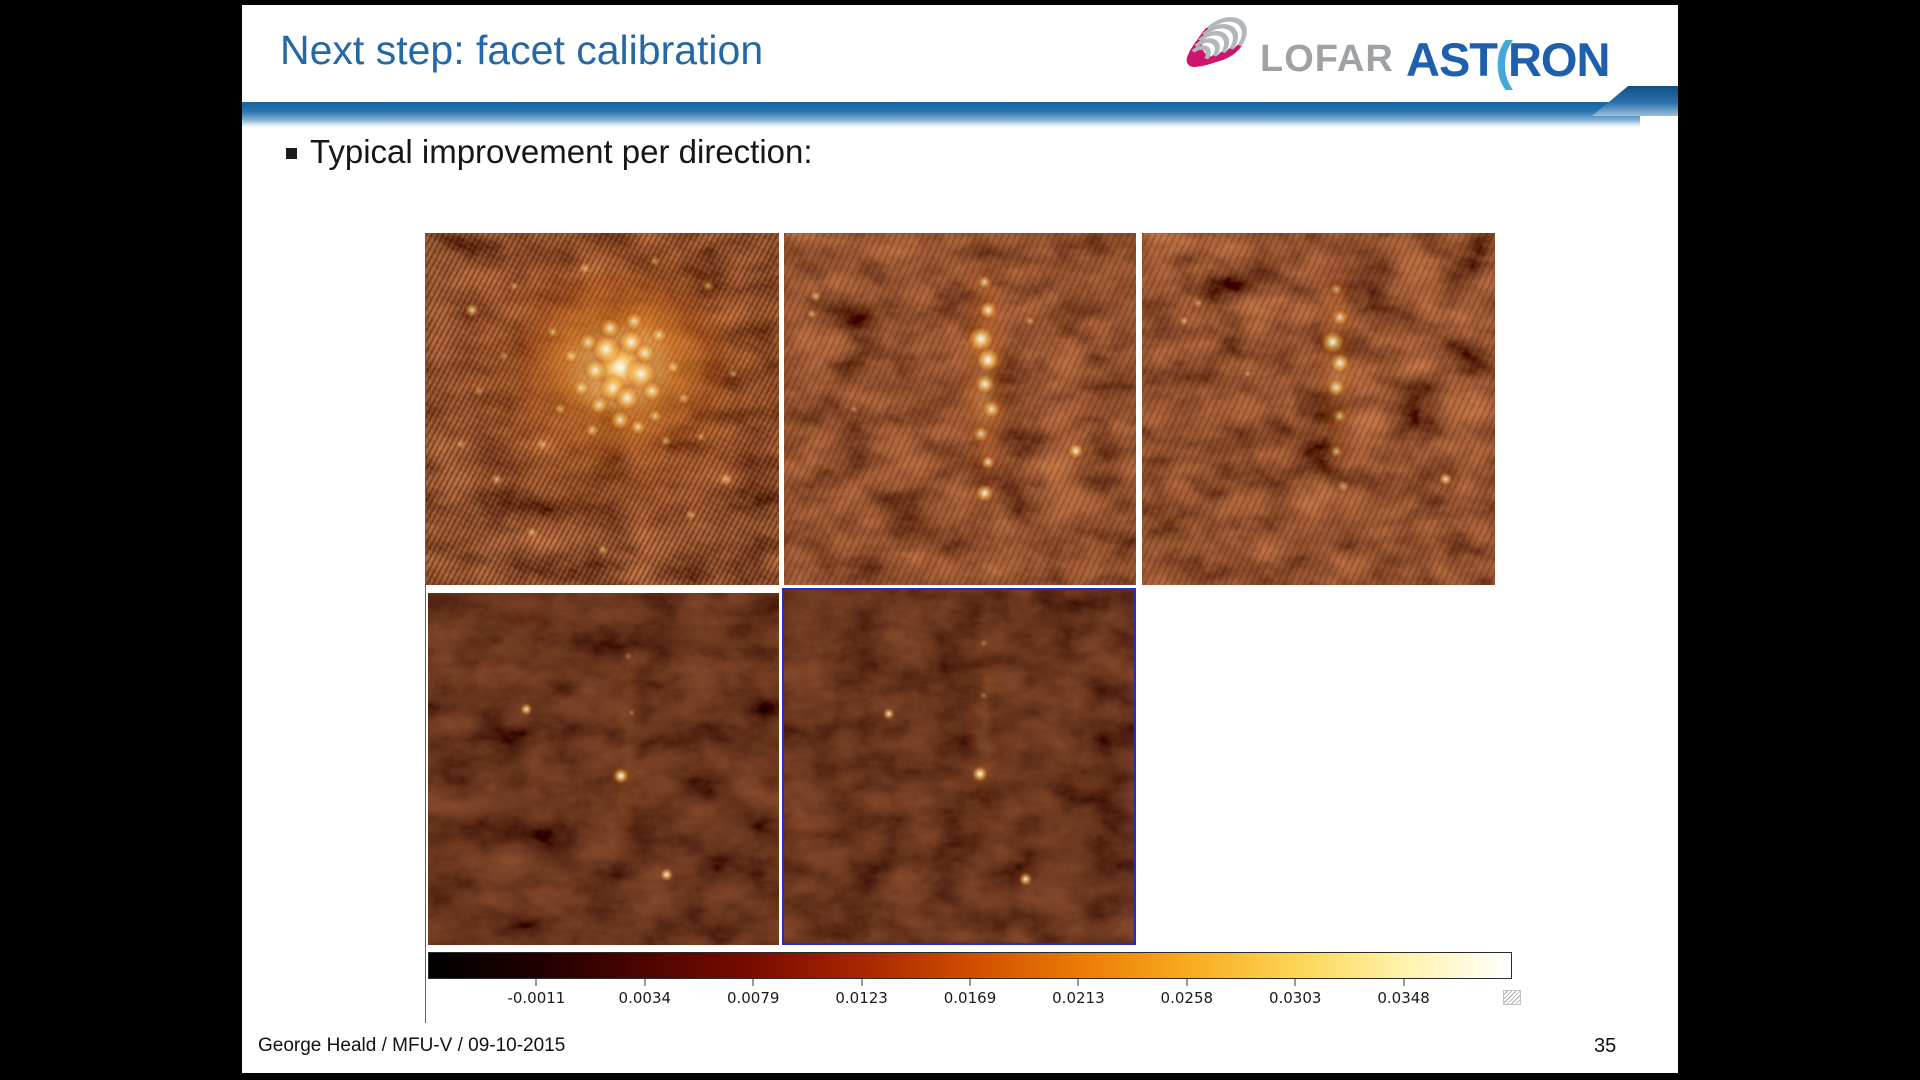 This screenshot has width=1920, height=1080. I want to click on colorbar-tick-label: 0.0034, so click(645, 998).